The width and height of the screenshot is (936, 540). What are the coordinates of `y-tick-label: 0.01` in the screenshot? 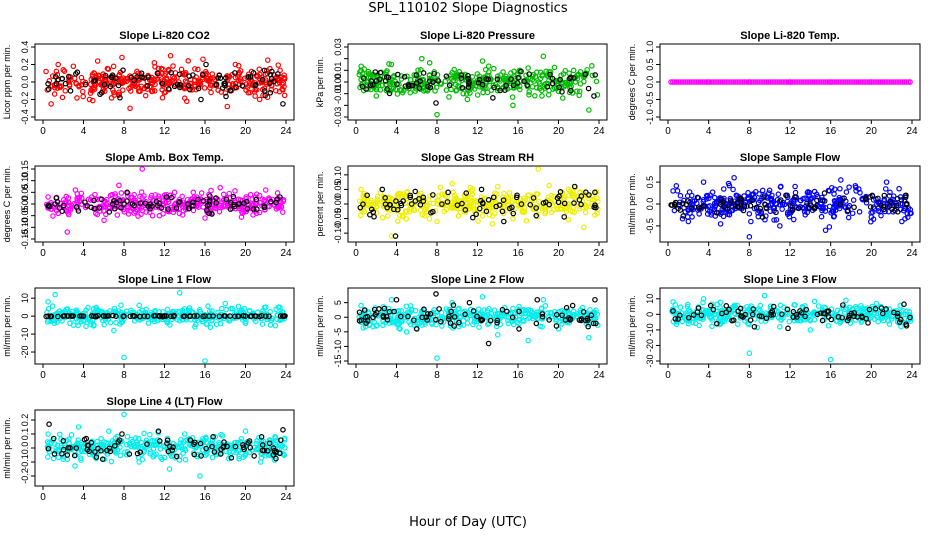 It's located at (338, 71).